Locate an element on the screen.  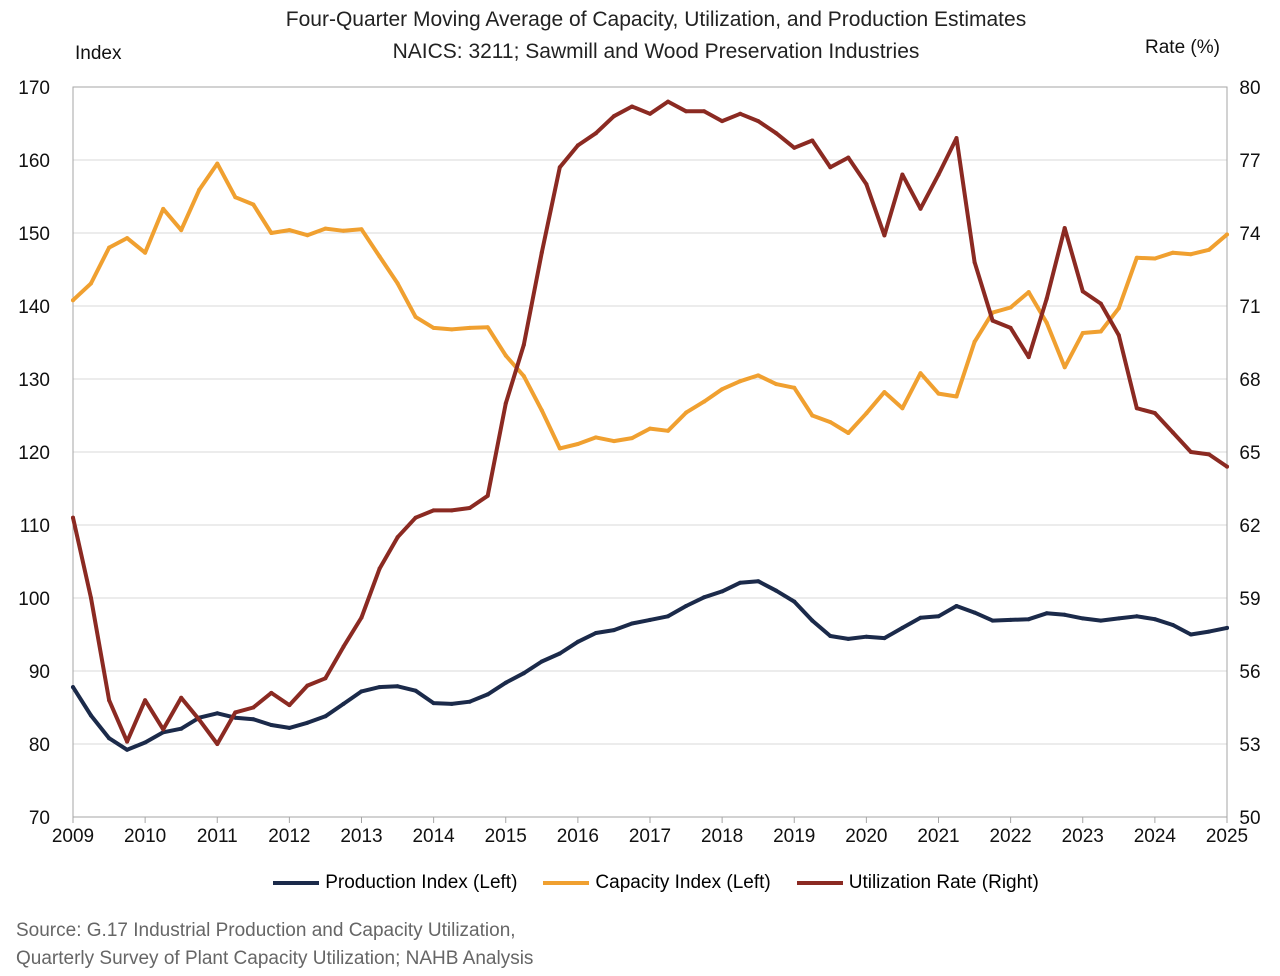
left-axis-title: Index is located at coordinates (98, 53).